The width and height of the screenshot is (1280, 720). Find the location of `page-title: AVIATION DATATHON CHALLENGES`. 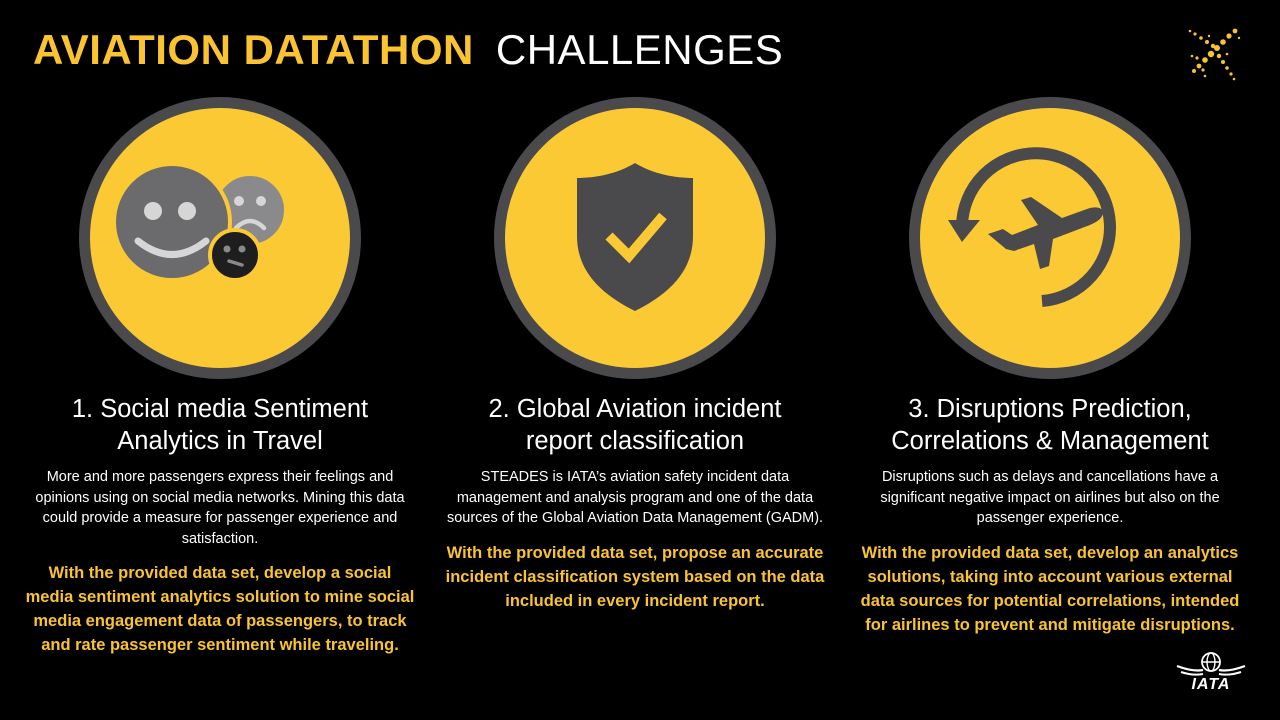

page-title: AVIATION DATATHON CHALLENGES is located at coordinates (408, 50).